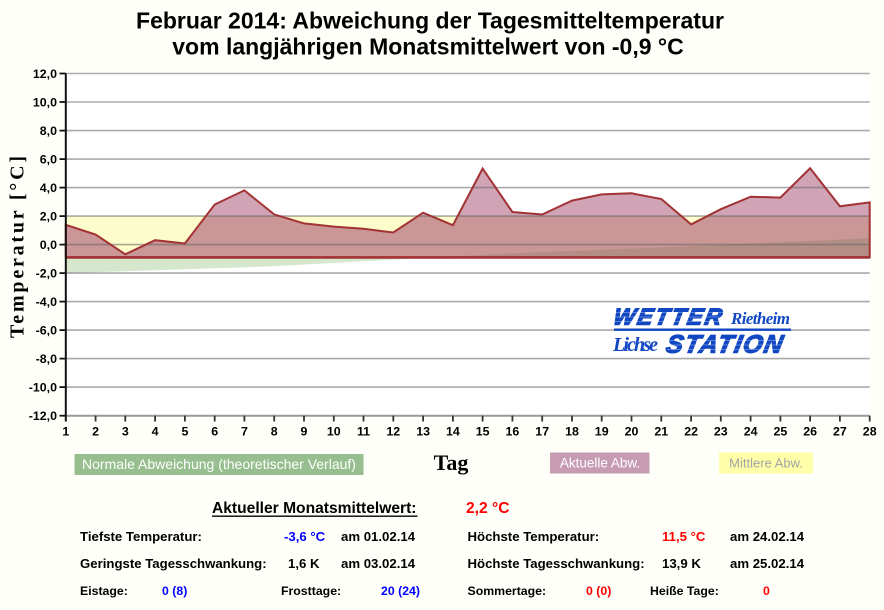  I want to click on svg-text: STATION, so click(725, 345).